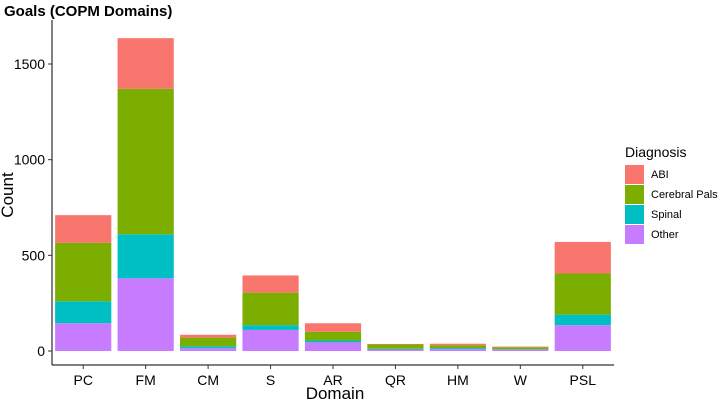  Describe the element at coordinates (145, 161) in the screenshot. I see `bar-fm-cerebral-palsy` at that location.